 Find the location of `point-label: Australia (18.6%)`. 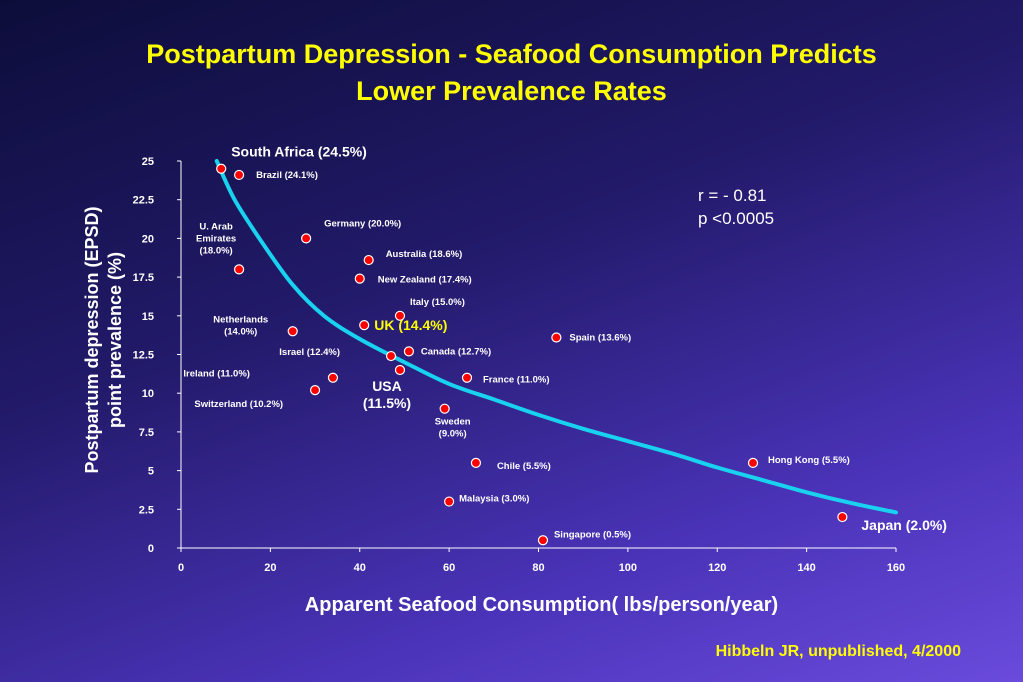

point-label: Australia (18.6%) is located at coordinates (424, 254).